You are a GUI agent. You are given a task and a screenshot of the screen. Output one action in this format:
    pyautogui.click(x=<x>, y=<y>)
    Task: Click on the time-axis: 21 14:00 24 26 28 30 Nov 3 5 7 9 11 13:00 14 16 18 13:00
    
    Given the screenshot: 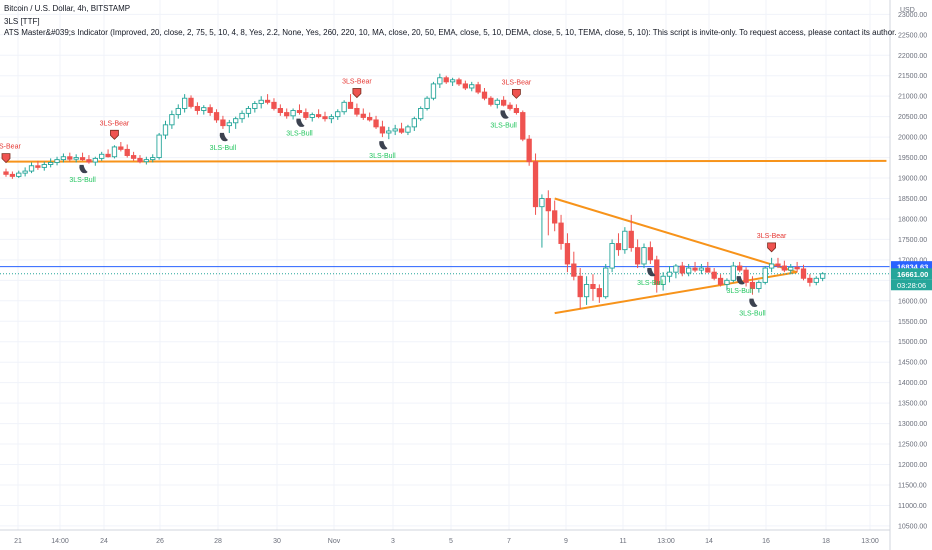 What is the action you would take?
    pyautogui.click(x=445, y=537)
    